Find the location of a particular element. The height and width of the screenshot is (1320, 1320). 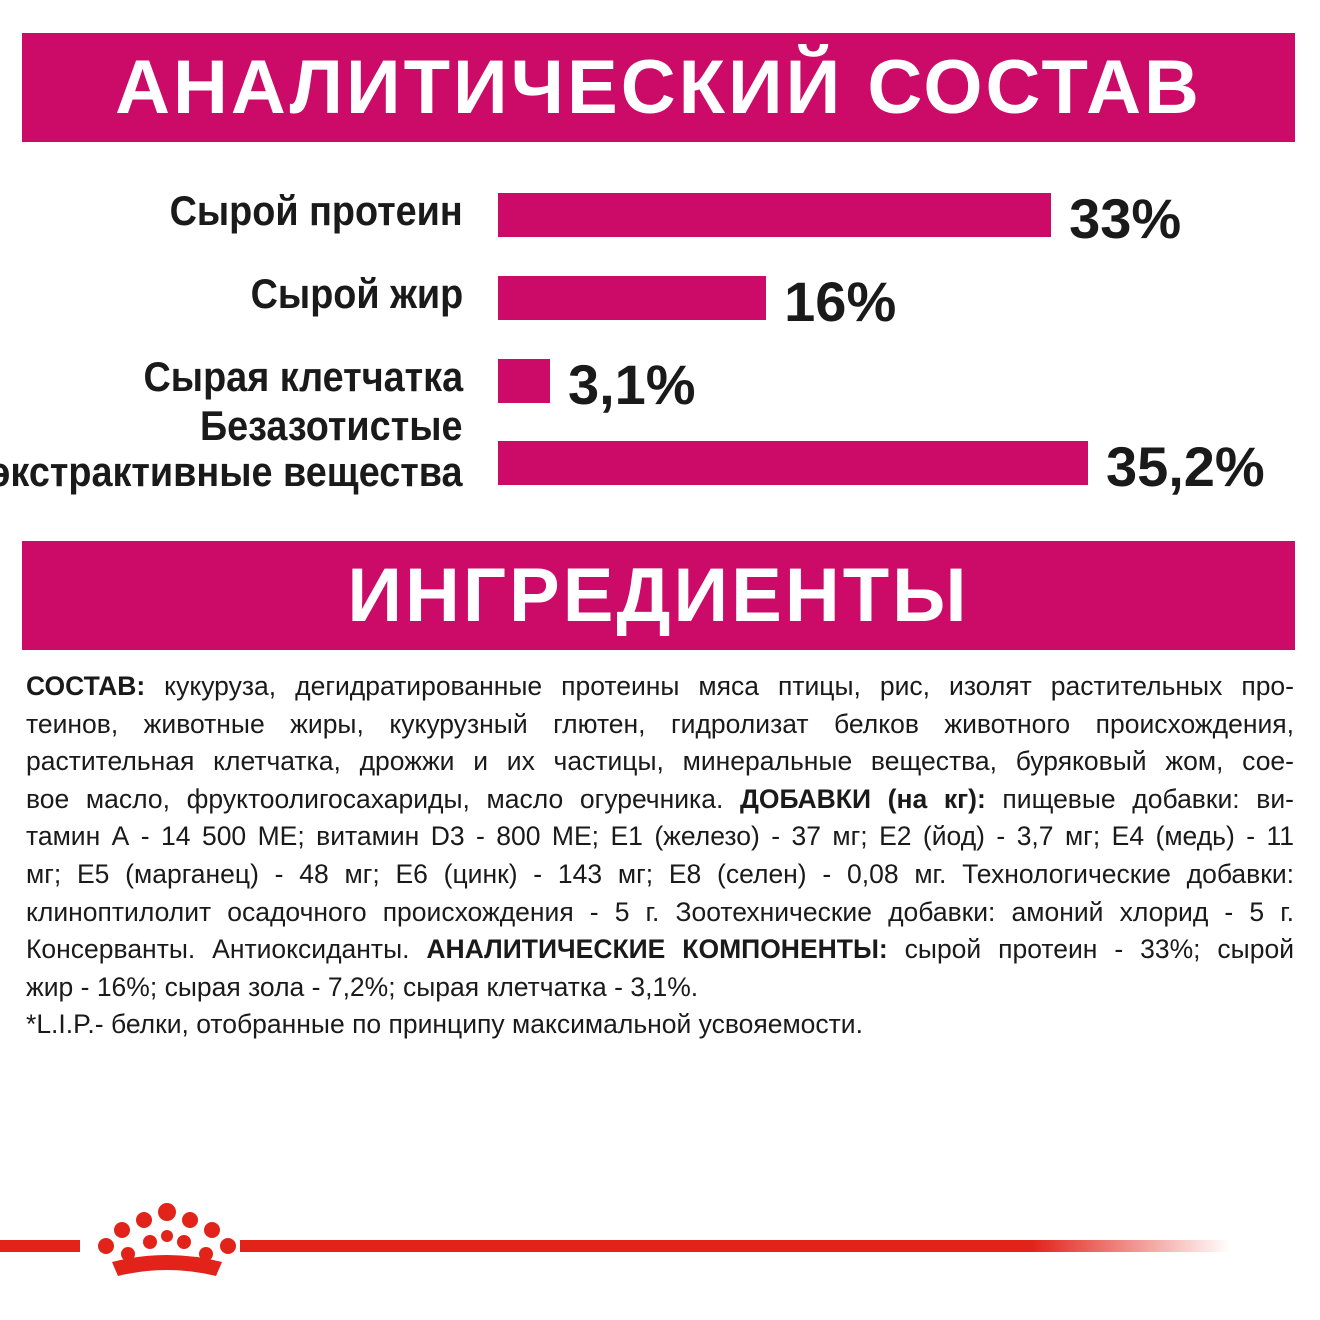

category-label: Сырой протеин is located at coordinates (316, 211).